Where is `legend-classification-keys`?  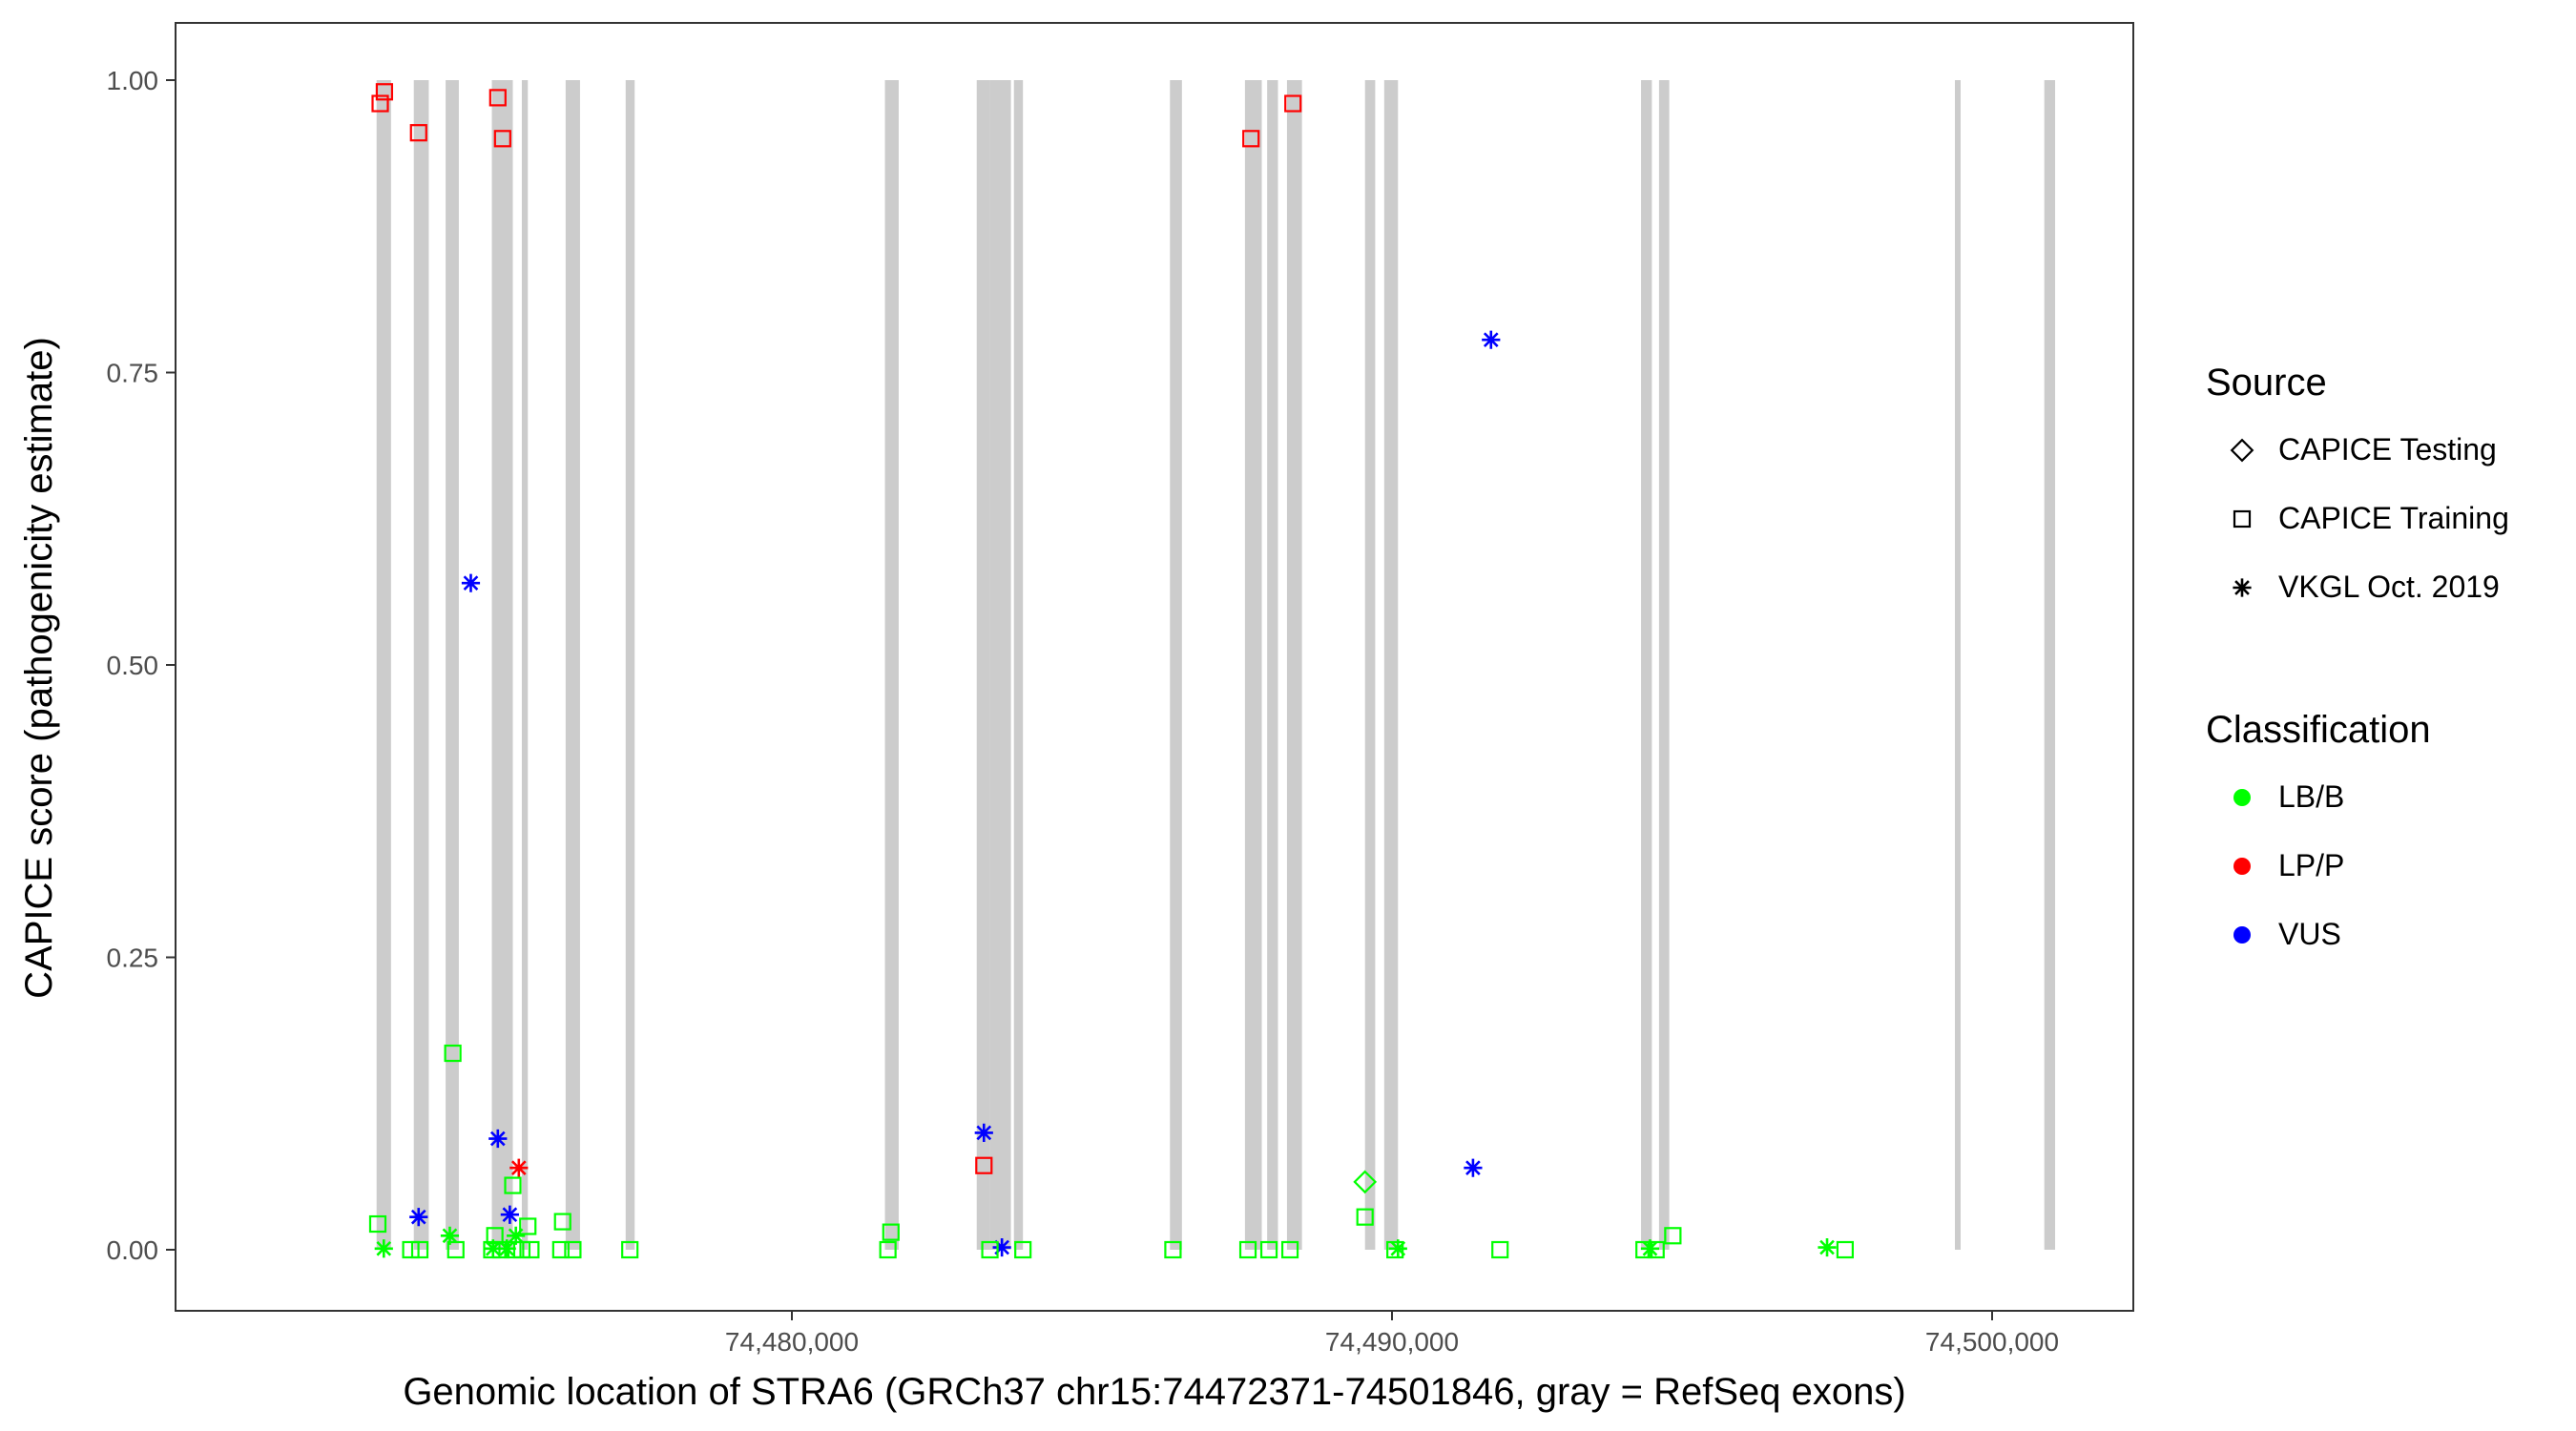
legend-classification-keys is located at coordinates (2242, 866).